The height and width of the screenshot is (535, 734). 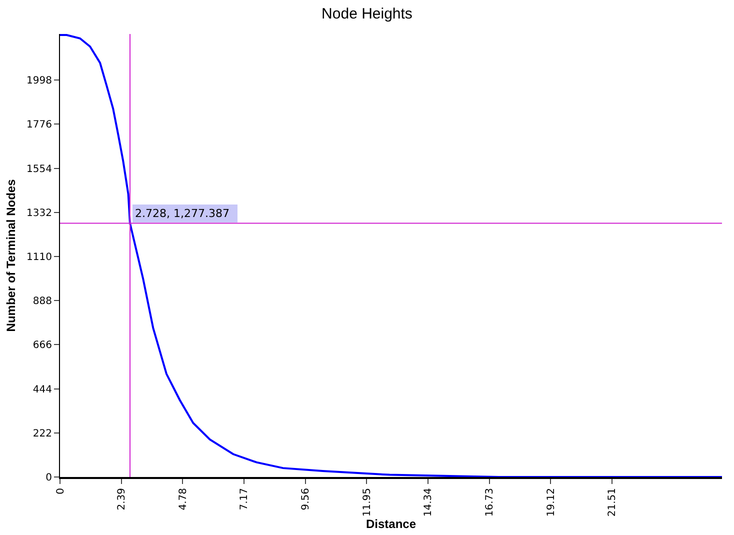 I want to click on y-tick-label: 1998, so click(x=39, y=81).